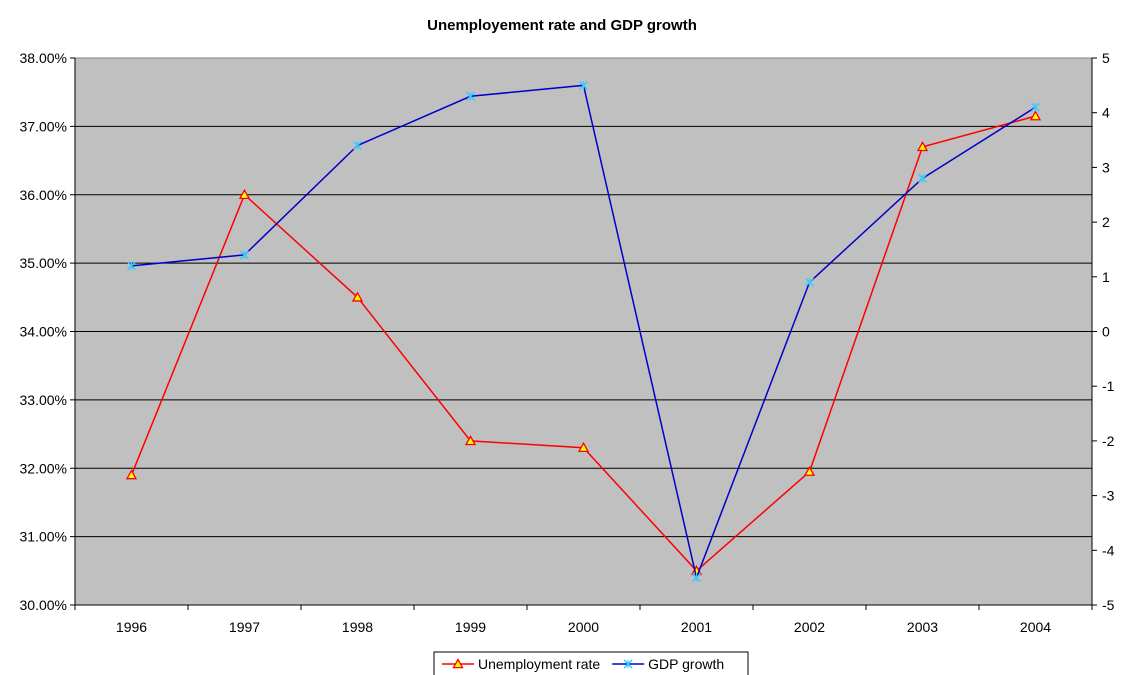 This screenshot has height=675, width=1125. What do you see at coordinates (1108, 386) in the screenshot?
I see `y-right-tick-label: -1` at bounding box center [1108, 386].